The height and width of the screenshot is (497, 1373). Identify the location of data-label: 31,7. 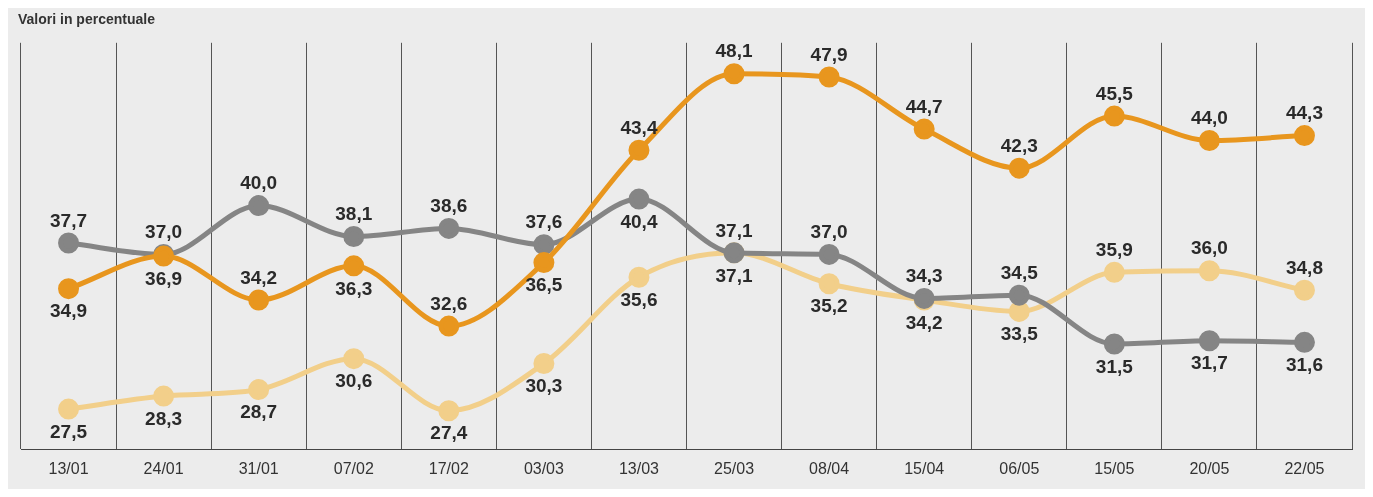
(1209, 363).